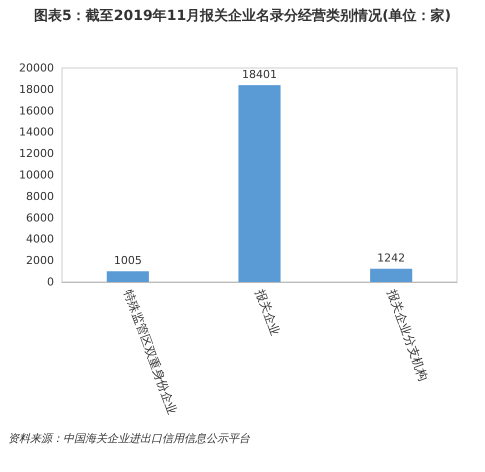  I want to click on data-label: 1005, so click(128, 261).